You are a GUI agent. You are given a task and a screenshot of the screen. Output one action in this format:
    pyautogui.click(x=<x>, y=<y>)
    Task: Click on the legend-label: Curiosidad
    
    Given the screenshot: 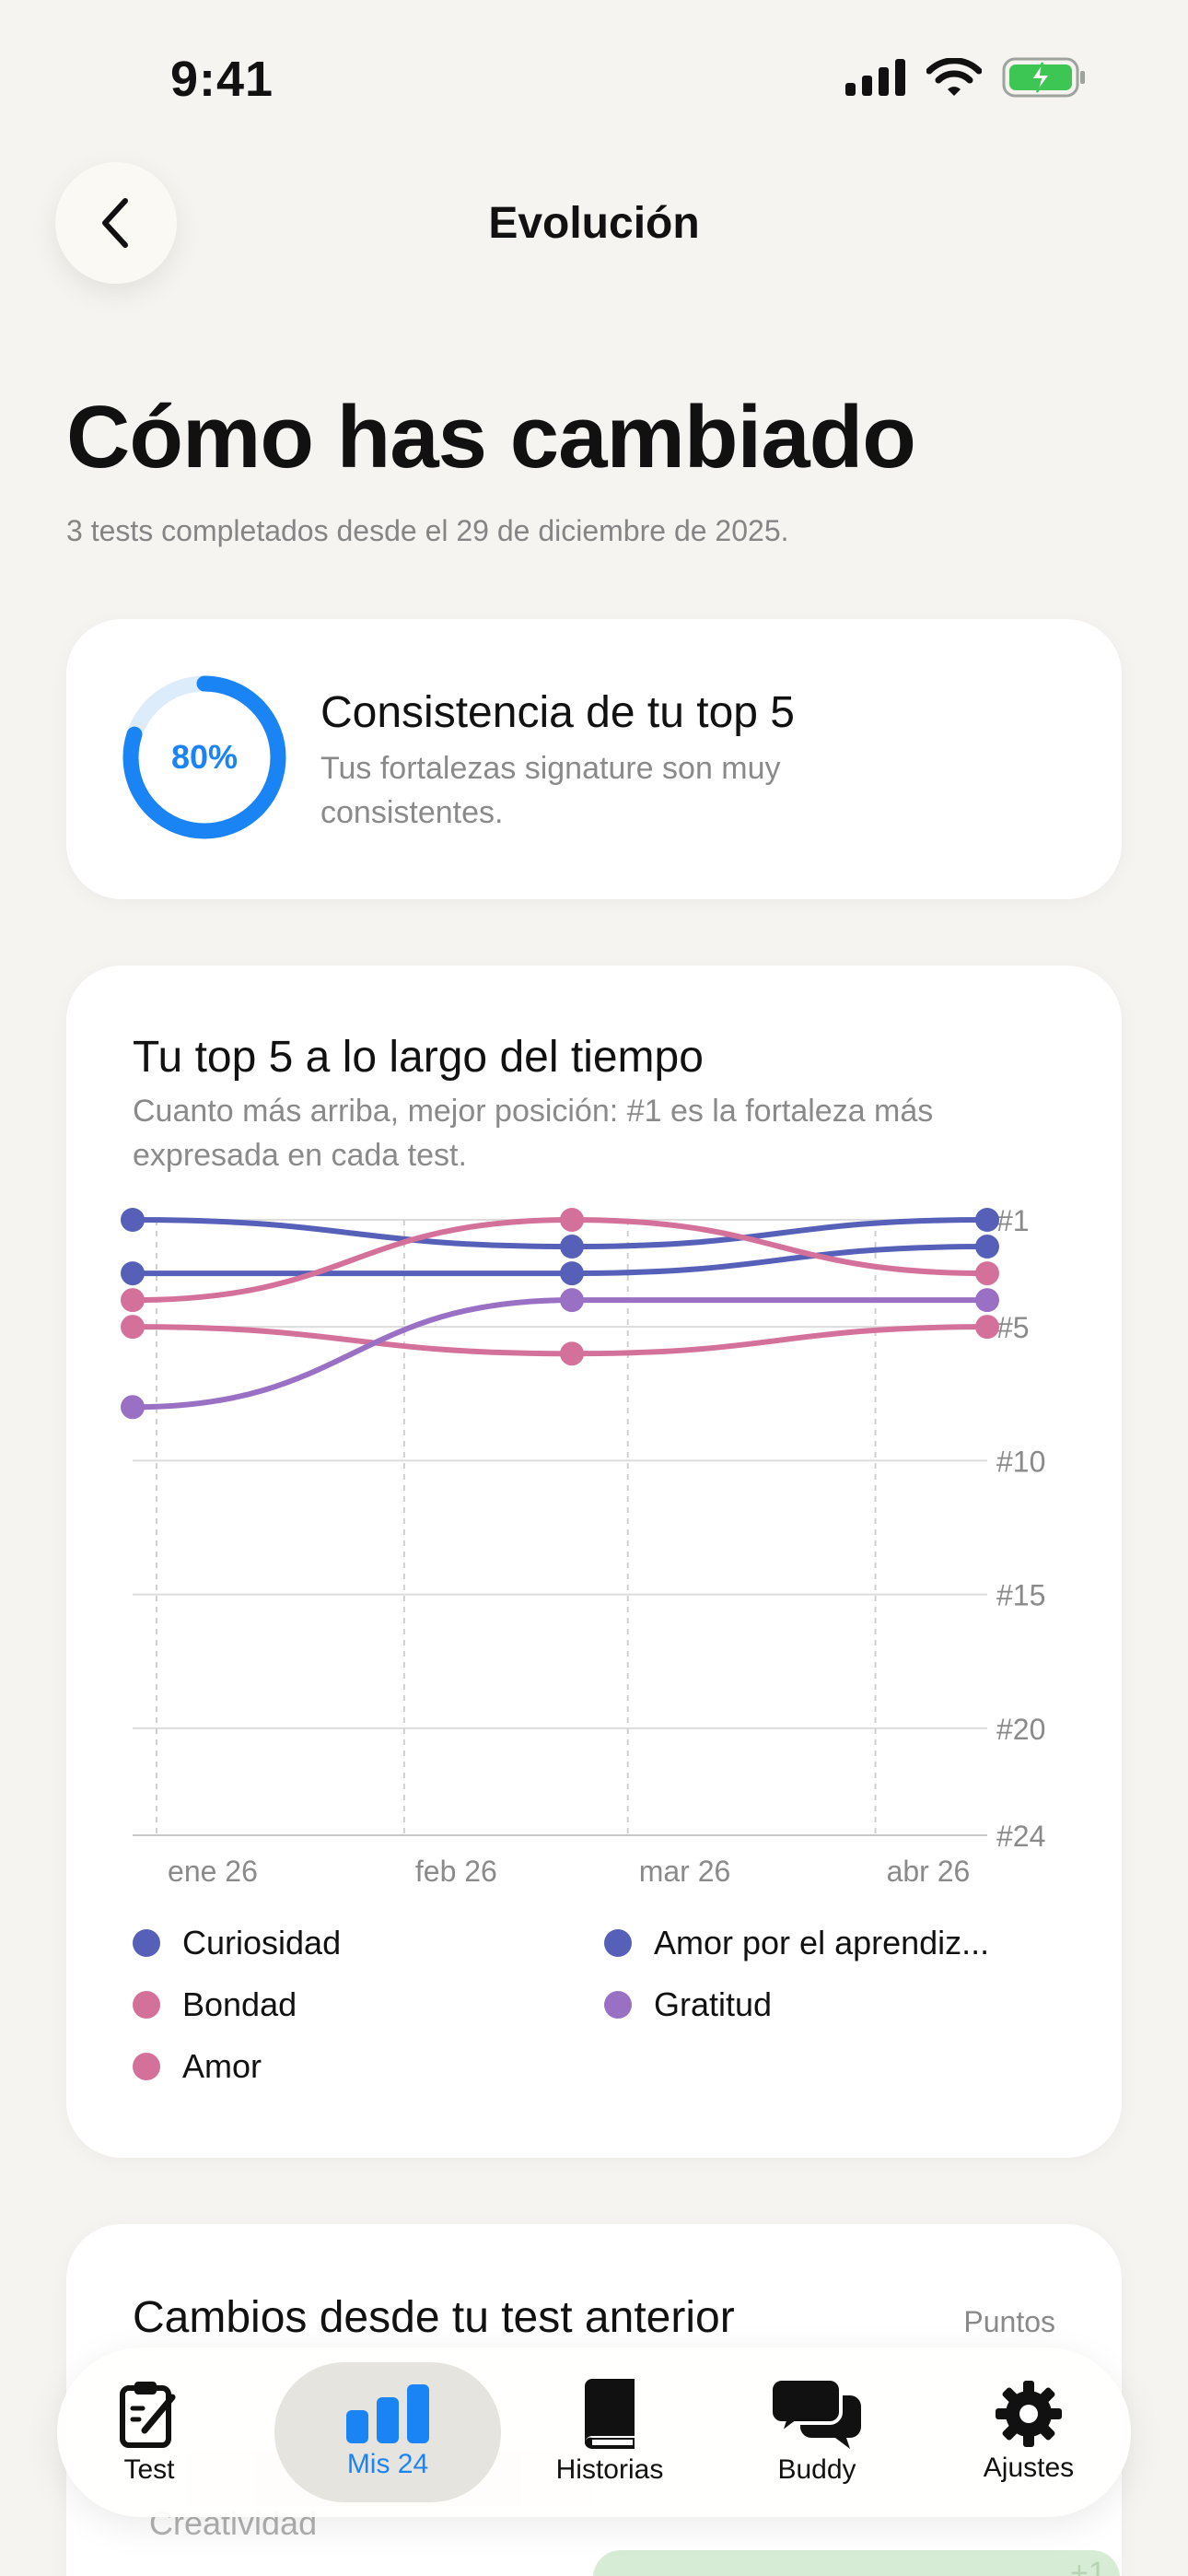 What is the action you would take?
    pyautogui.click(x=262, y=1942)
    